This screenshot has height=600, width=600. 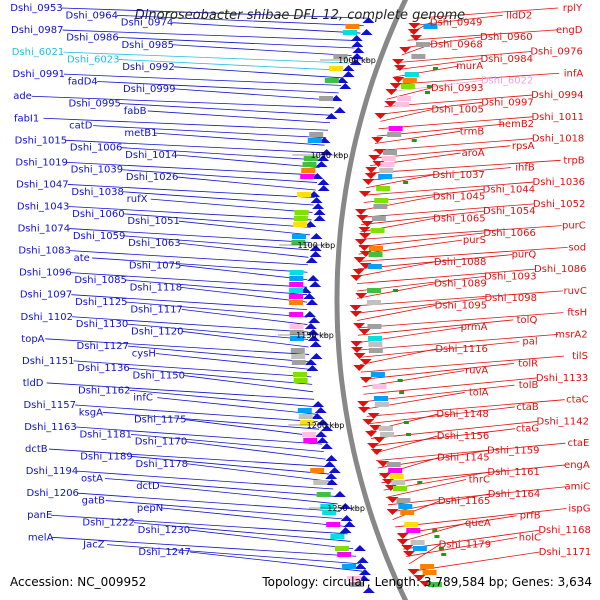 I want to click on reverse-gene-label: Dshi_0949, so click(x=456, y=23).